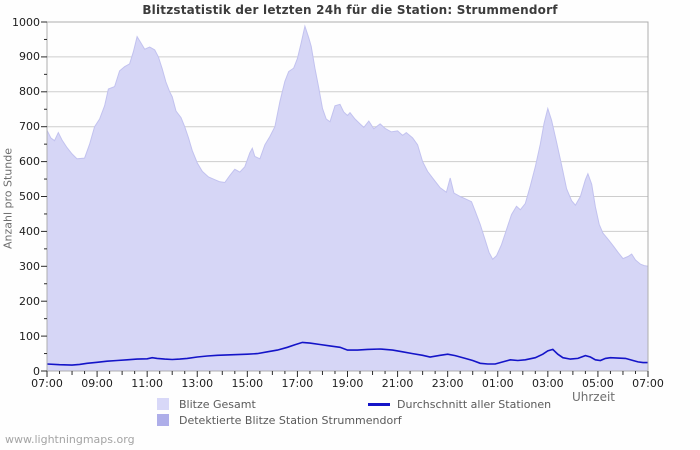  Describe the element at coordinates (598, 383) in the screenshot. I see `x-tick-label: 05:00` at that location.